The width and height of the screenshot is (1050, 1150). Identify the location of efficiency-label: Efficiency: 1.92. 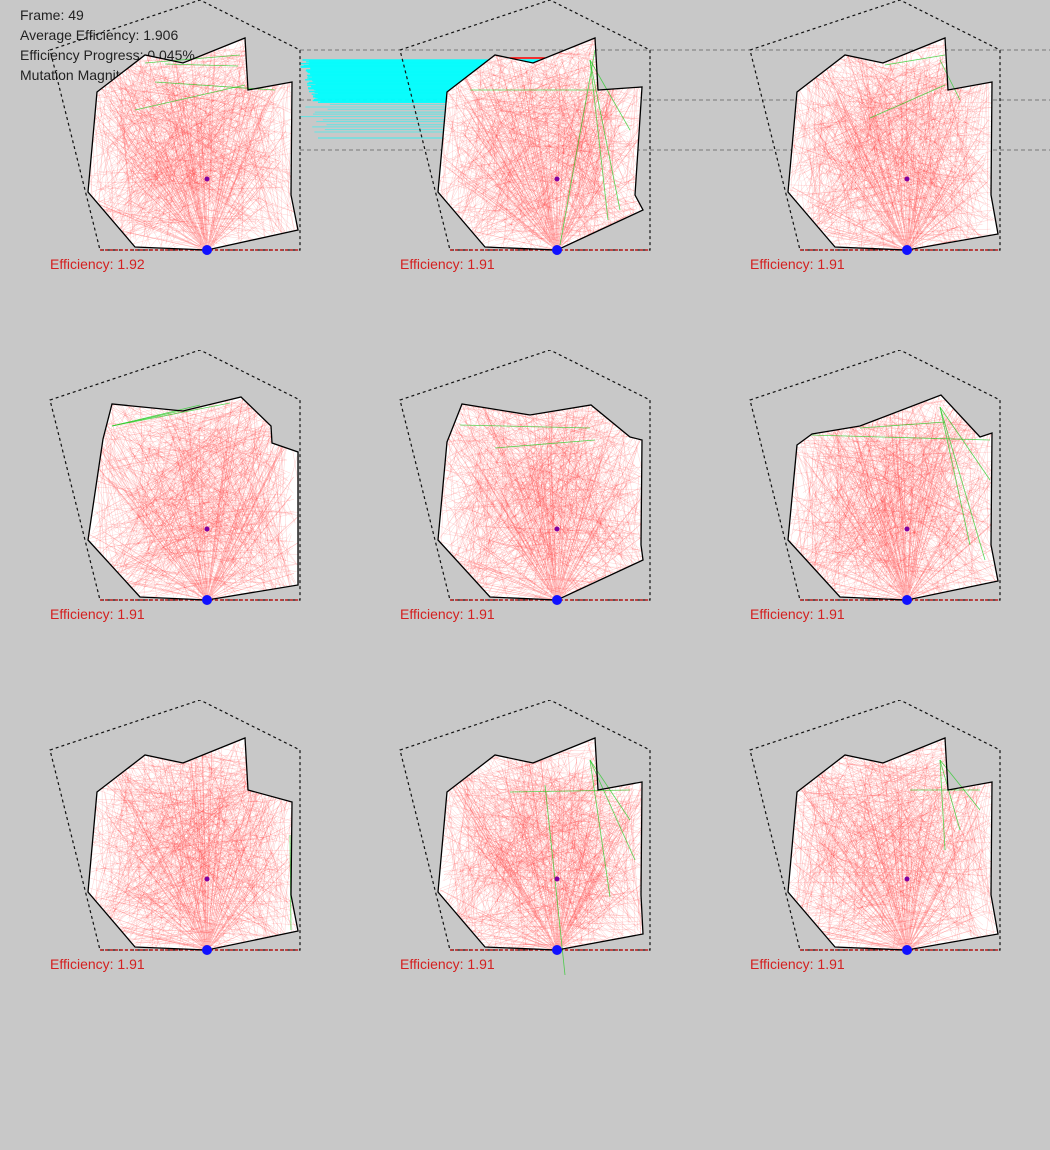
(97, 264).